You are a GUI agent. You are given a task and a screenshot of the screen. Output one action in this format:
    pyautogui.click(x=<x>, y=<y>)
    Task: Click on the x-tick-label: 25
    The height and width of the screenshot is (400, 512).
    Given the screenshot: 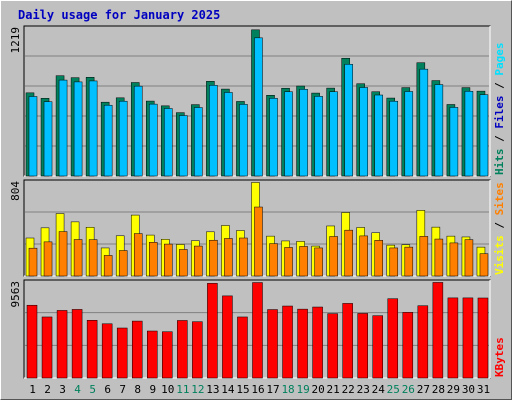 What is the action you would take?
    pyautogui.click(x=393, y=389)
    